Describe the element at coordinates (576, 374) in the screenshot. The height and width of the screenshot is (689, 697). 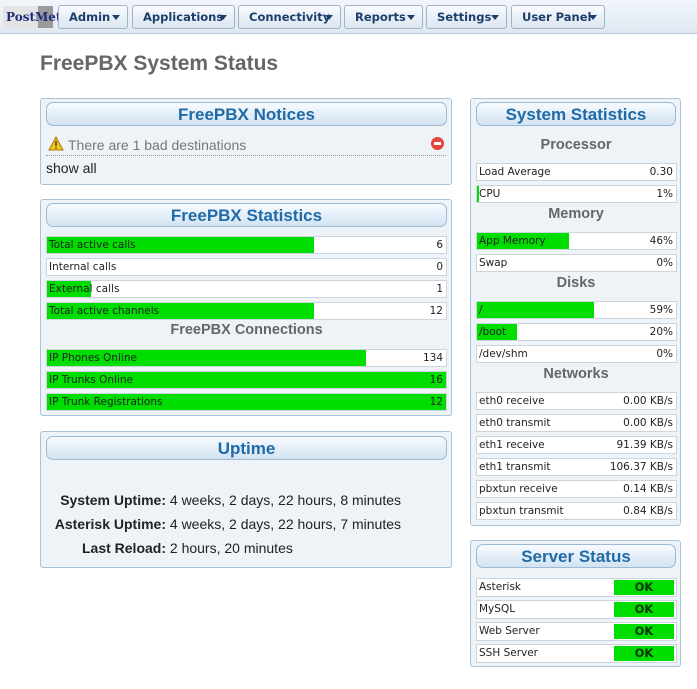
I see `networks-title: Networks` at that location.